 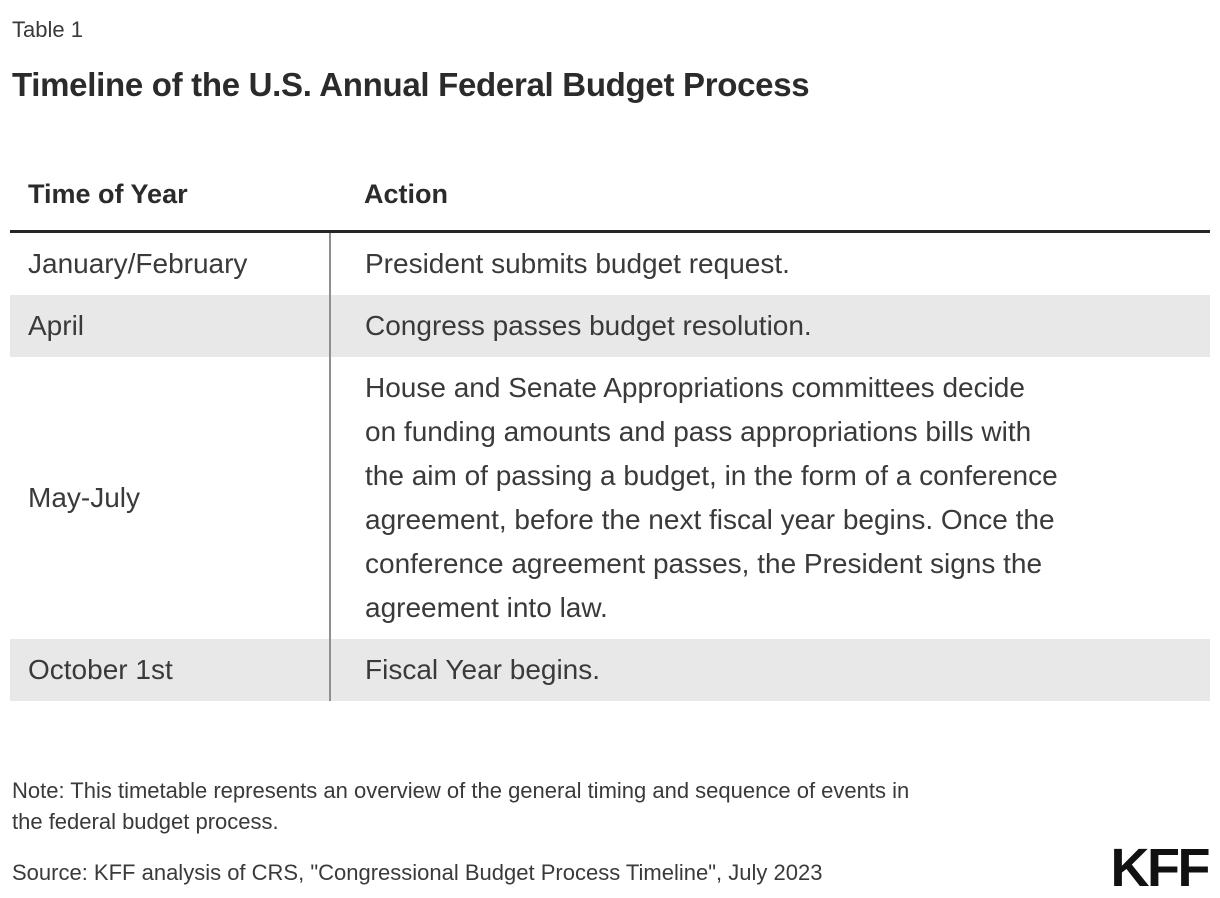 What do you see at coordinates (138, 263) in the screenshot?
I see `cell-time-january-february: January/February` at bounding box center [138, 263].